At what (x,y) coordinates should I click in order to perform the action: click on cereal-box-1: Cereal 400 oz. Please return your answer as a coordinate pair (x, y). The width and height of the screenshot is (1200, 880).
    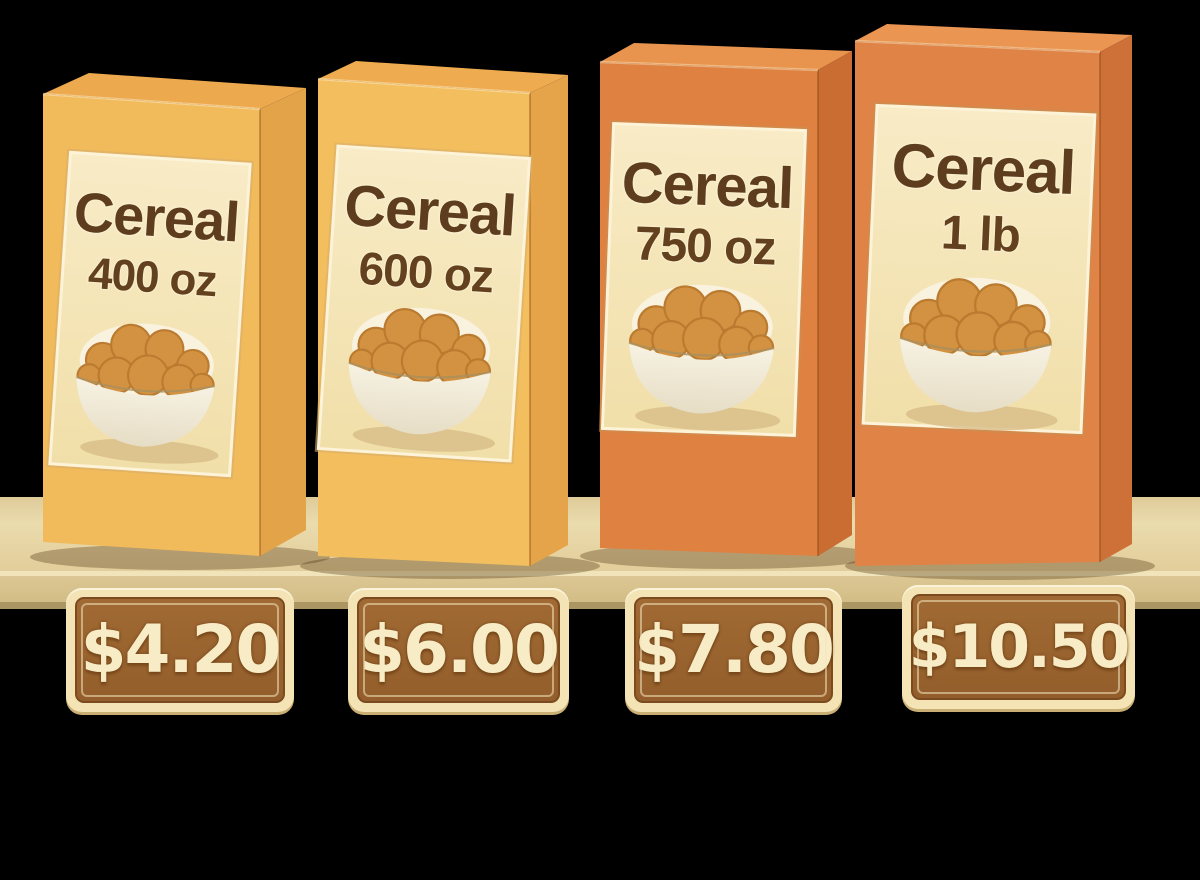
    Looking at the image, I should click on (174, 314).